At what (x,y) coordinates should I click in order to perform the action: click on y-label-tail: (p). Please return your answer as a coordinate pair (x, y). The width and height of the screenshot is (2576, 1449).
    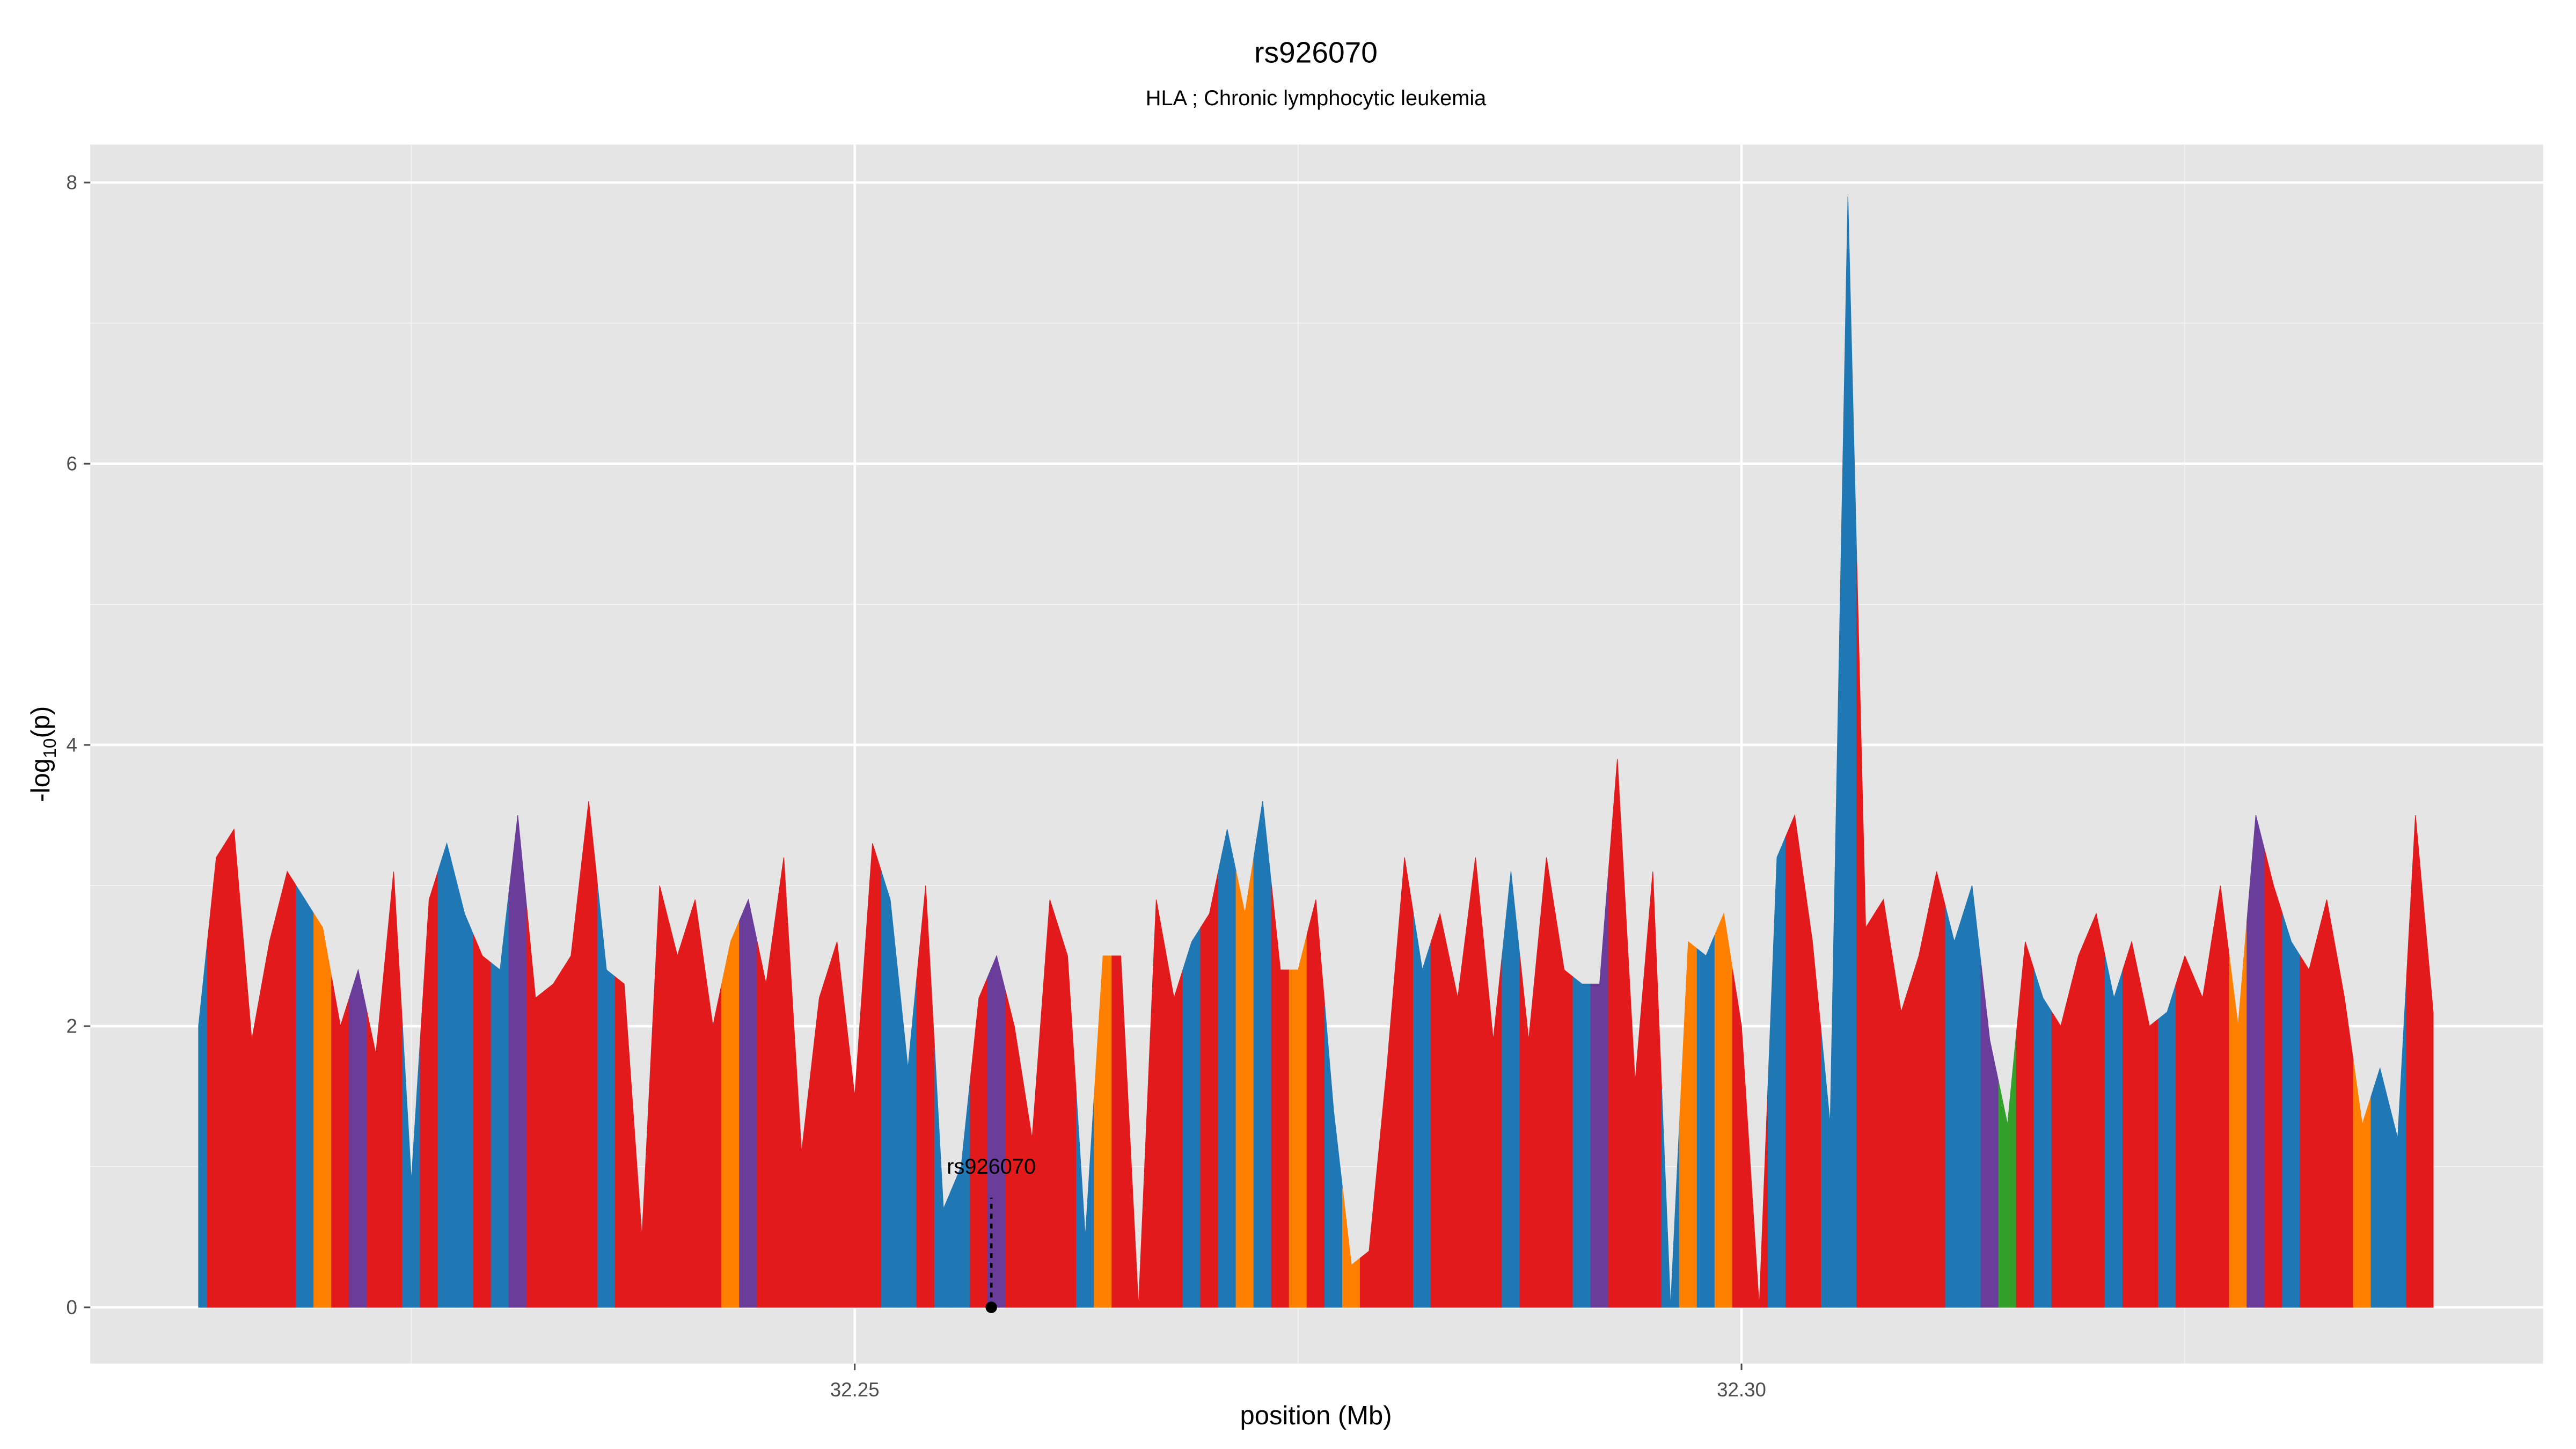
    Looking at the image, I should click on (40, 722).